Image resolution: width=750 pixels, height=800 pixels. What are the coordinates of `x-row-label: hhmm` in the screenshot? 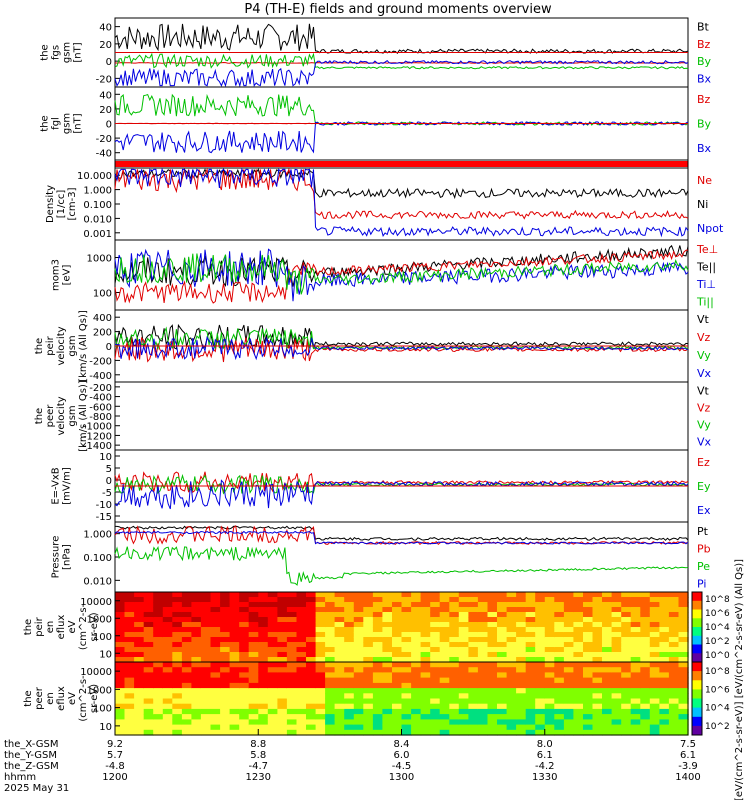 It's located at (20, 777).